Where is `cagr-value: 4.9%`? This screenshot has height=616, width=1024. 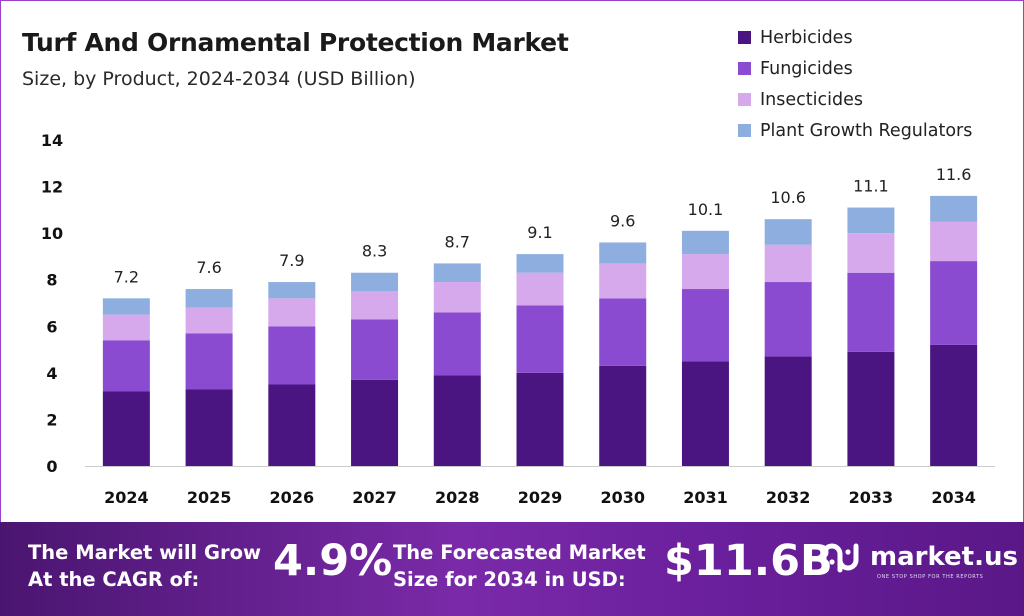
cagr-value: 4.9% is located at coordinates (333, 561).